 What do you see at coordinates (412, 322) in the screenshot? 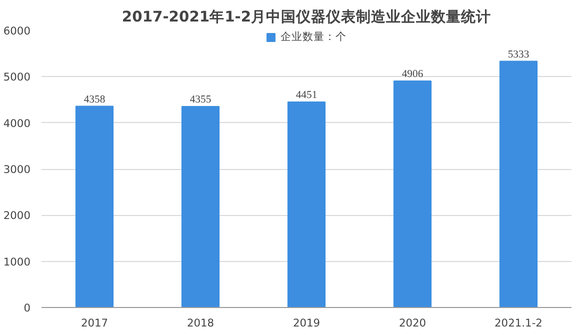
I see `x-tick-label: 2020` at bounding box center [412, 322].